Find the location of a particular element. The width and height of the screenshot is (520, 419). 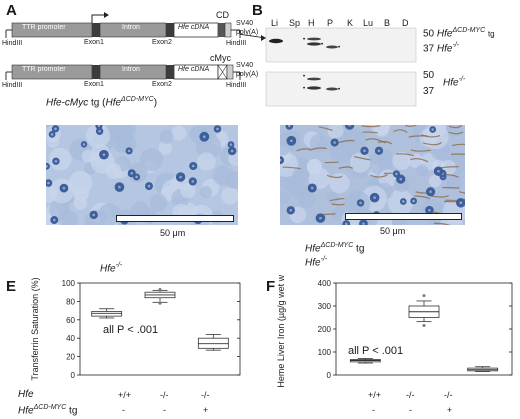

caption-sym: Hfe is located at coordinates (113, 102).